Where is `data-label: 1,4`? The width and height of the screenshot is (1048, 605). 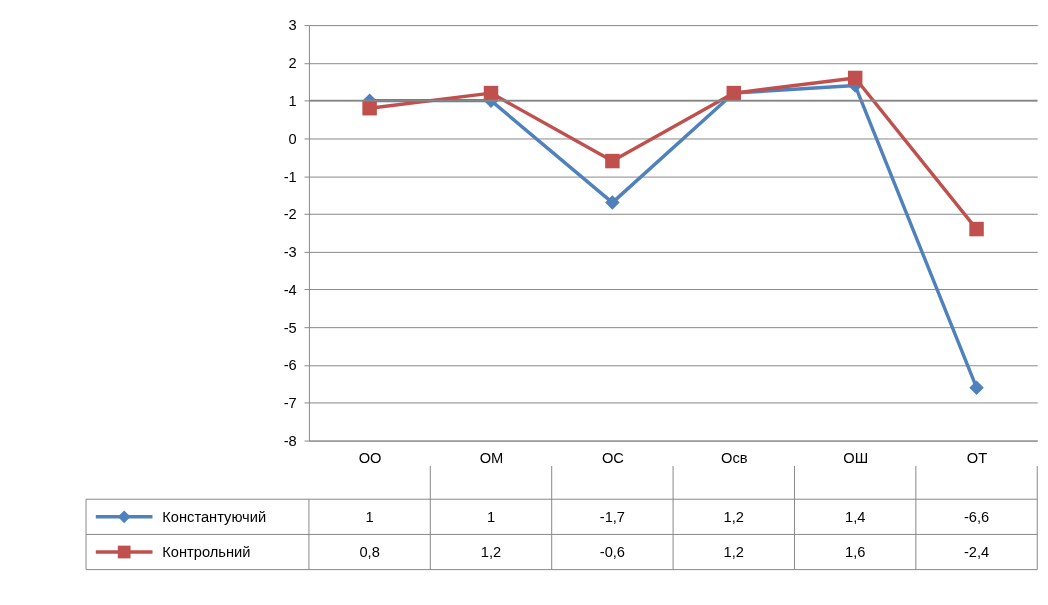
data-label: 1,4 is located at coordinates (855, 516).